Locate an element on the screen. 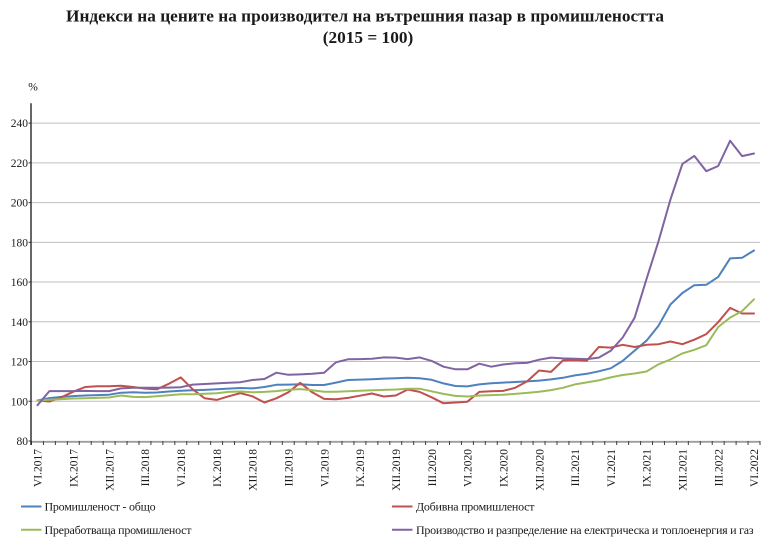 The image size is (768, 548). svg-text: XII.2018 is located at coordinates (254, 470).